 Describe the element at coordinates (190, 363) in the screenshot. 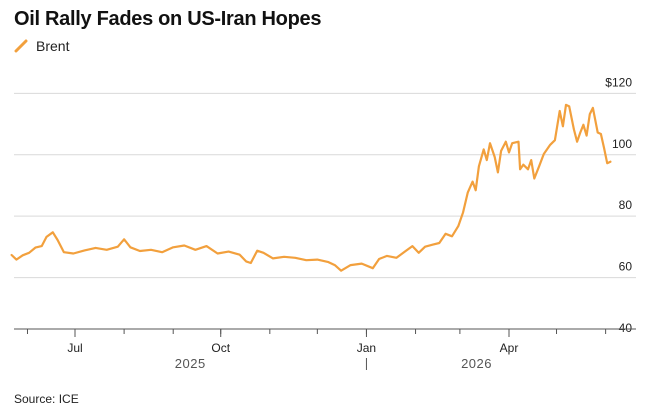

I see `year-label-2025: 2025` at that location.